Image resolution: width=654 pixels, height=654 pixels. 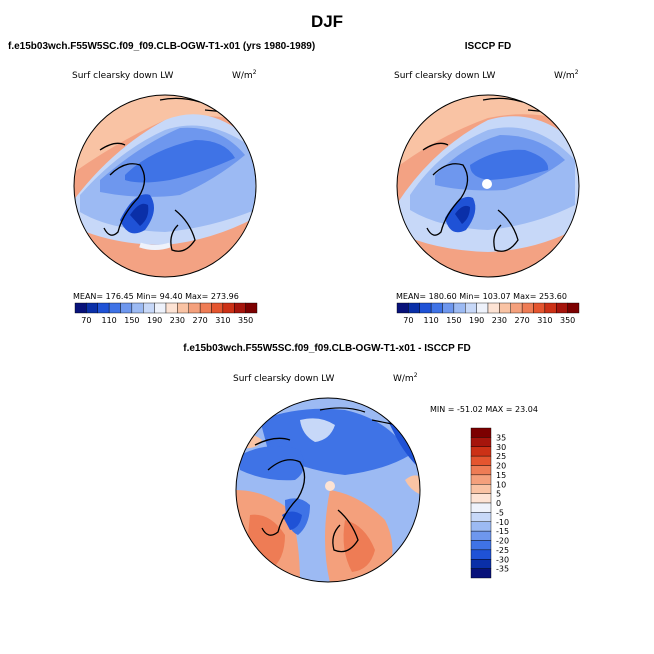 I want to click on panel-obs-map-border, so click(x=488, y=186).